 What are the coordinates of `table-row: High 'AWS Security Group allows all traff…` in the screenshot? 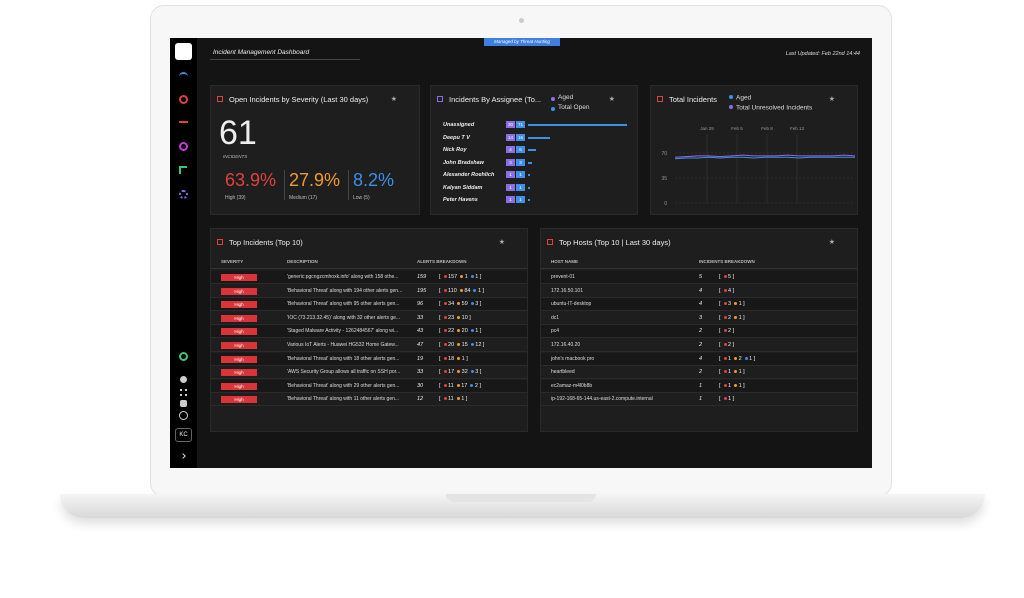 It's located at (369, 373).